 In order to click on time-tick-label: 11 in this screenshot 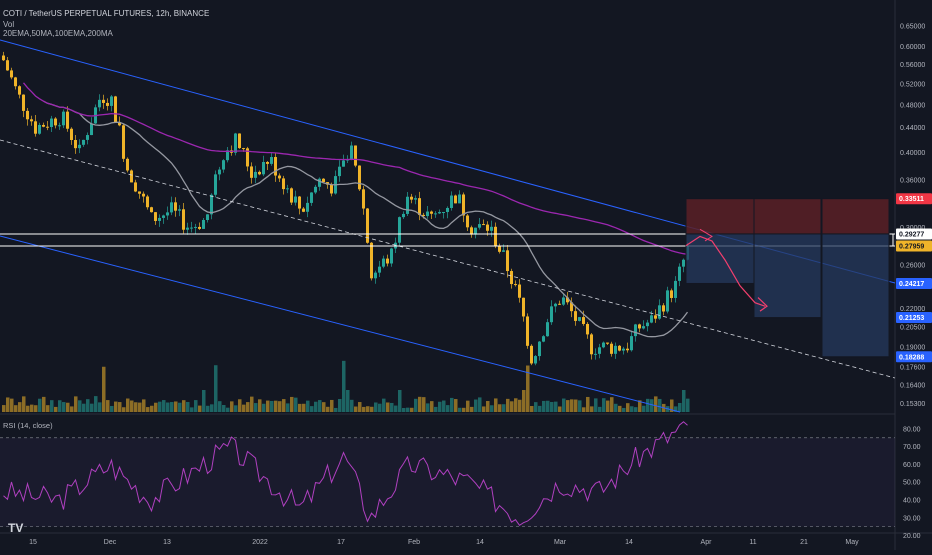, I will do `click(752, 542)`.